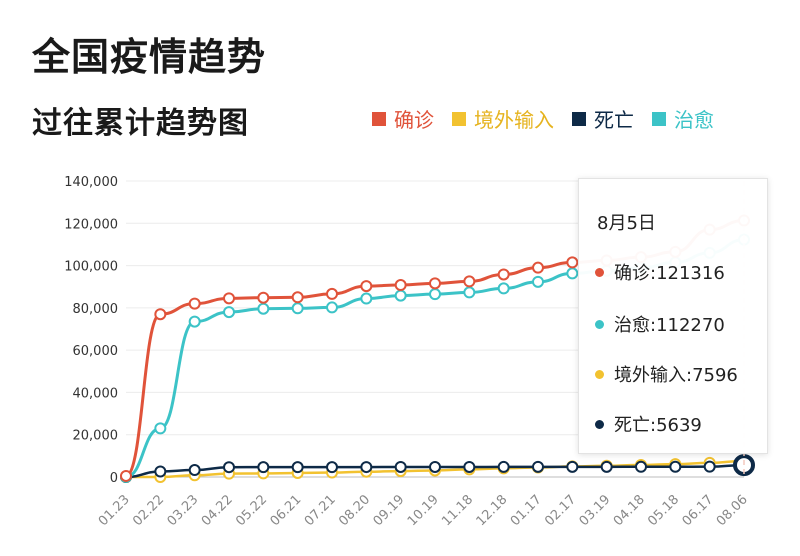 This screenshot has width=800, height=556. I want to click on x-tick-label: 06.21, so click(286, 510).